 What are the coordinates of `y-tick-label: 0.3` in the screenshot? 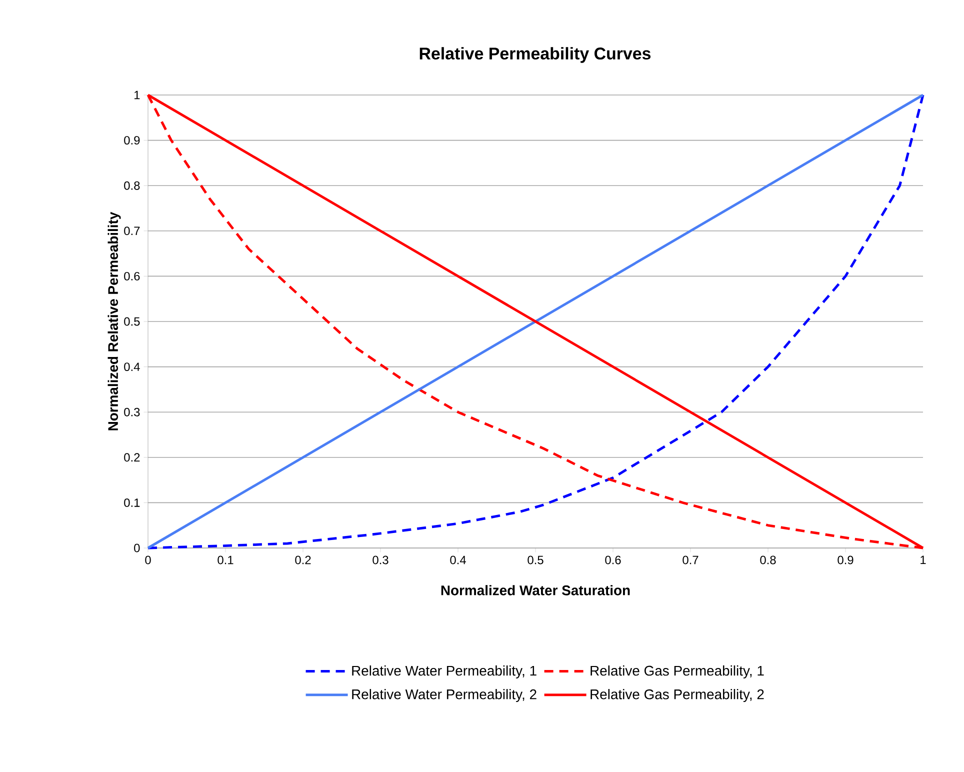 It's located at (132, 412).